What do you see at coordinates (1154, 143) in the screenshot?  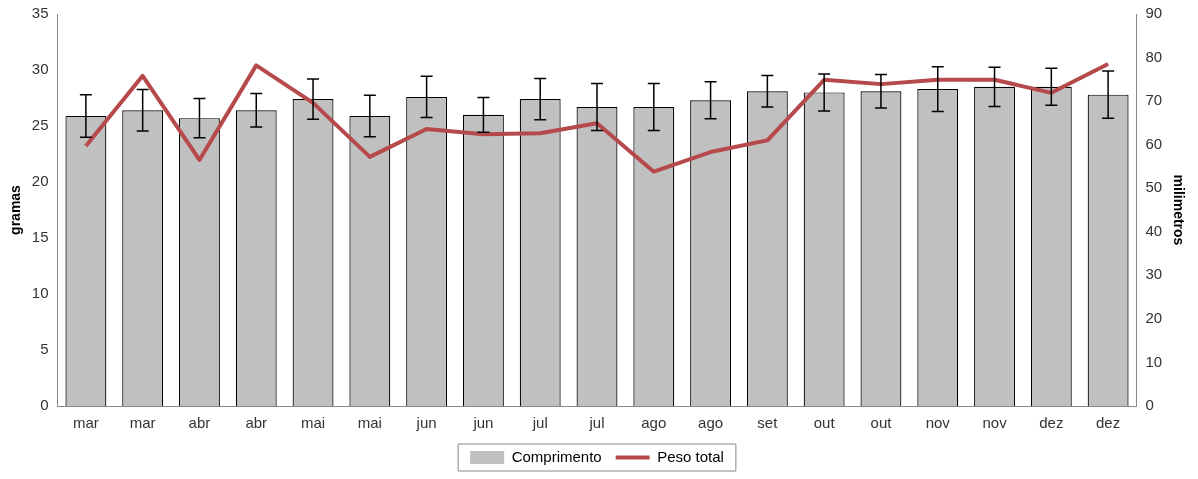 I see `y2-tick-label: 60` at bounding box center [1154, 143].